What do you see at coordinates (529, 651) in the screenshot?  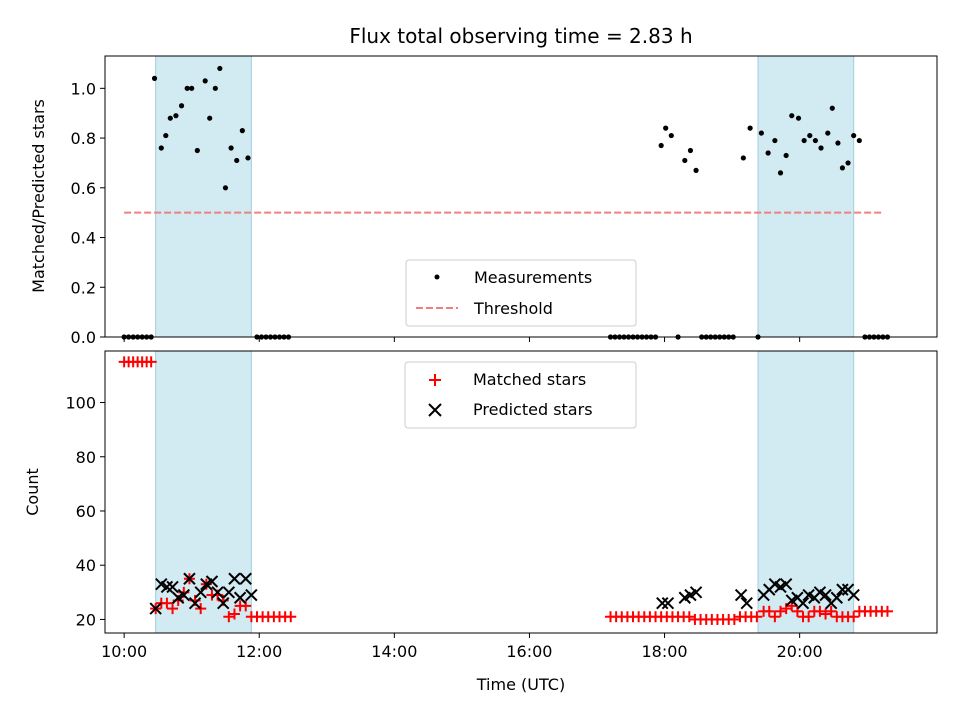 I see `x-tick-label: 16:00` at bounding box center [529, 651].